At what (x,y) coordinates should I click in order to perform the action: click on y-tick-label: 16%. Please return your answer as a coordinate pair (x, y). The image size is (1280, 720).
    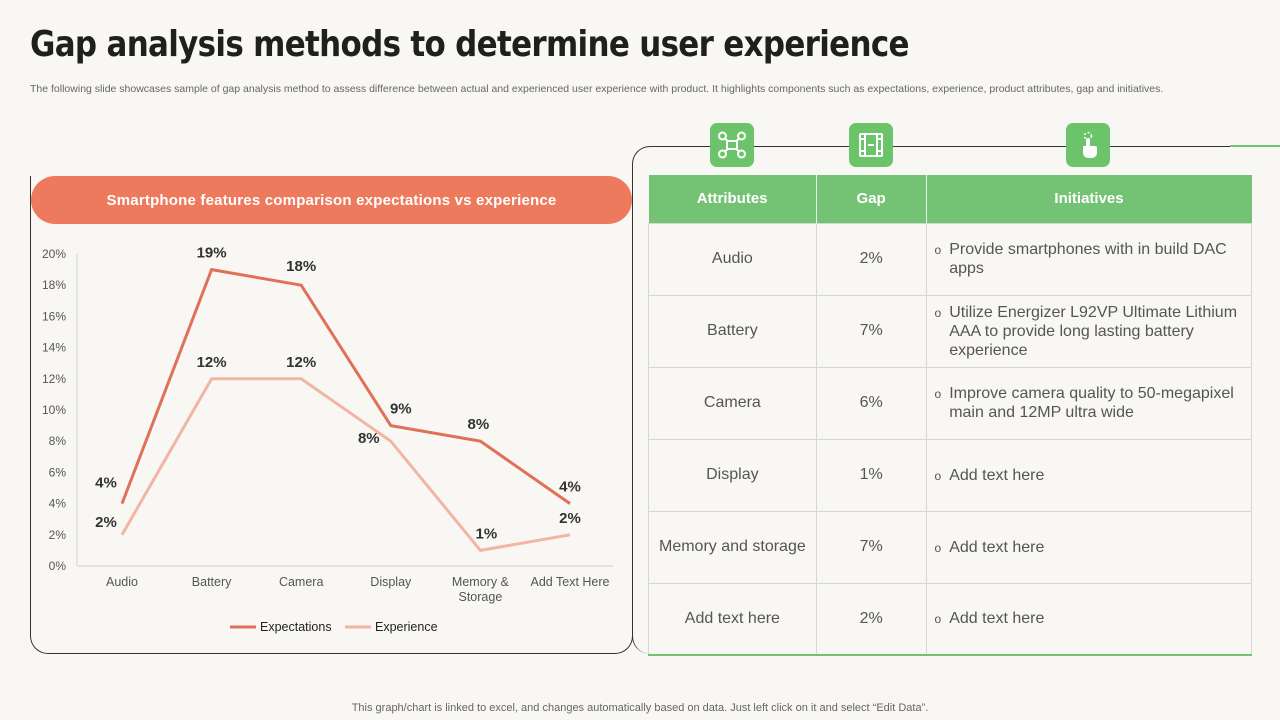
    Looking at the image, I should click on (54, 316).